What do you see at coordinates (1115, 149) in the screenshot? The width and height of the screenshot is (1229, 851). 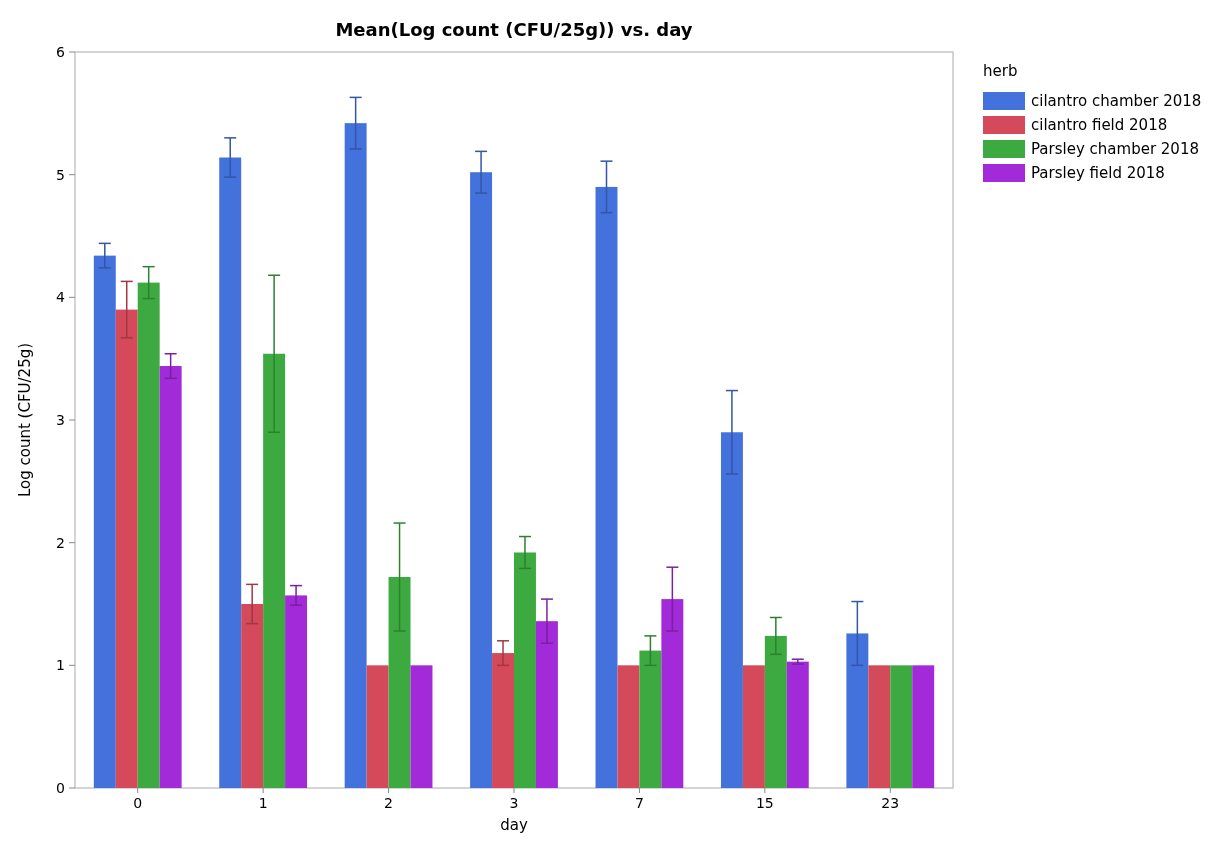 I see `legend-label: Parsley chamber 2018` at bounding box center [1115, 149].